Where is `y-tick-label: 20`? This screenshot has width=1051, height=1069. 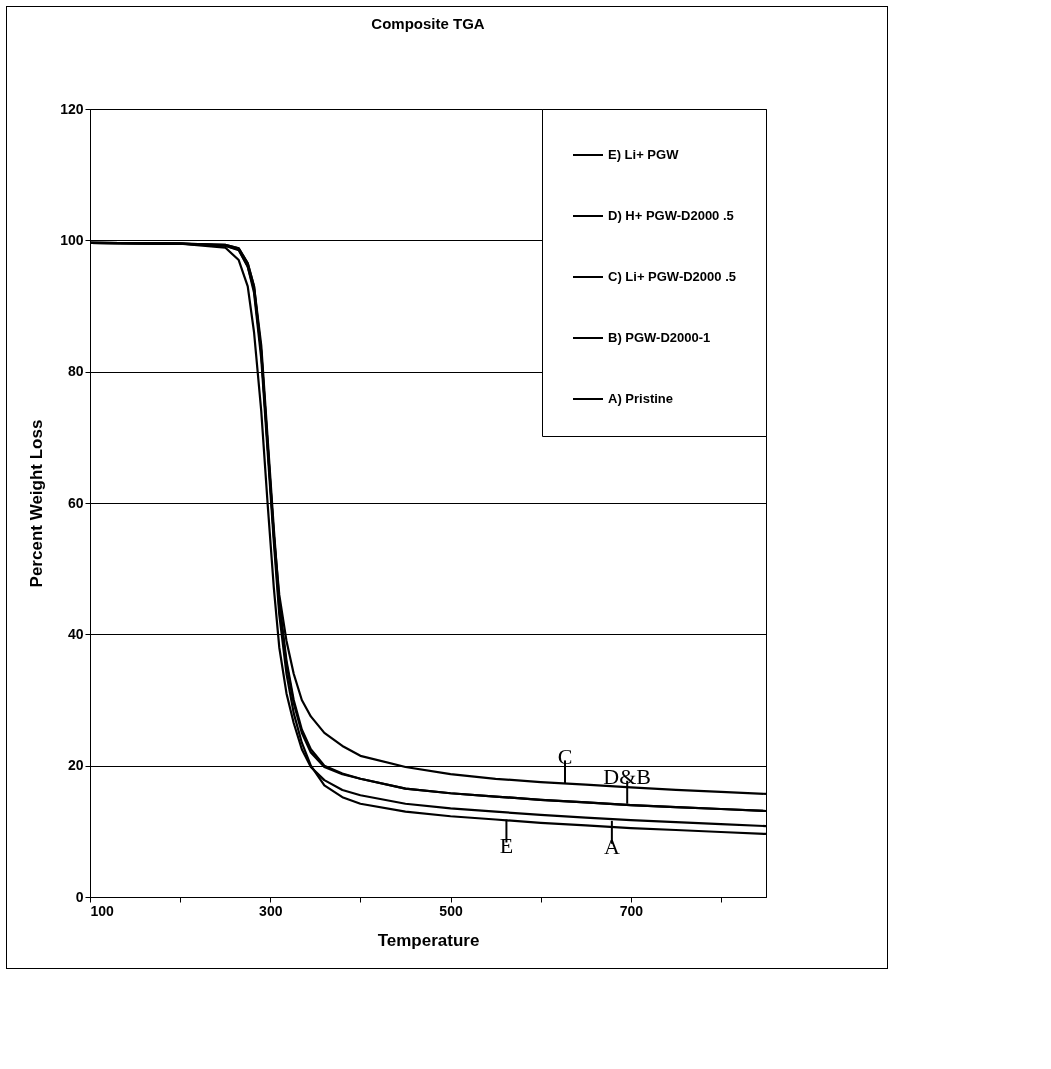 y-tick-label: 20 is located at coordinates (75, 765).